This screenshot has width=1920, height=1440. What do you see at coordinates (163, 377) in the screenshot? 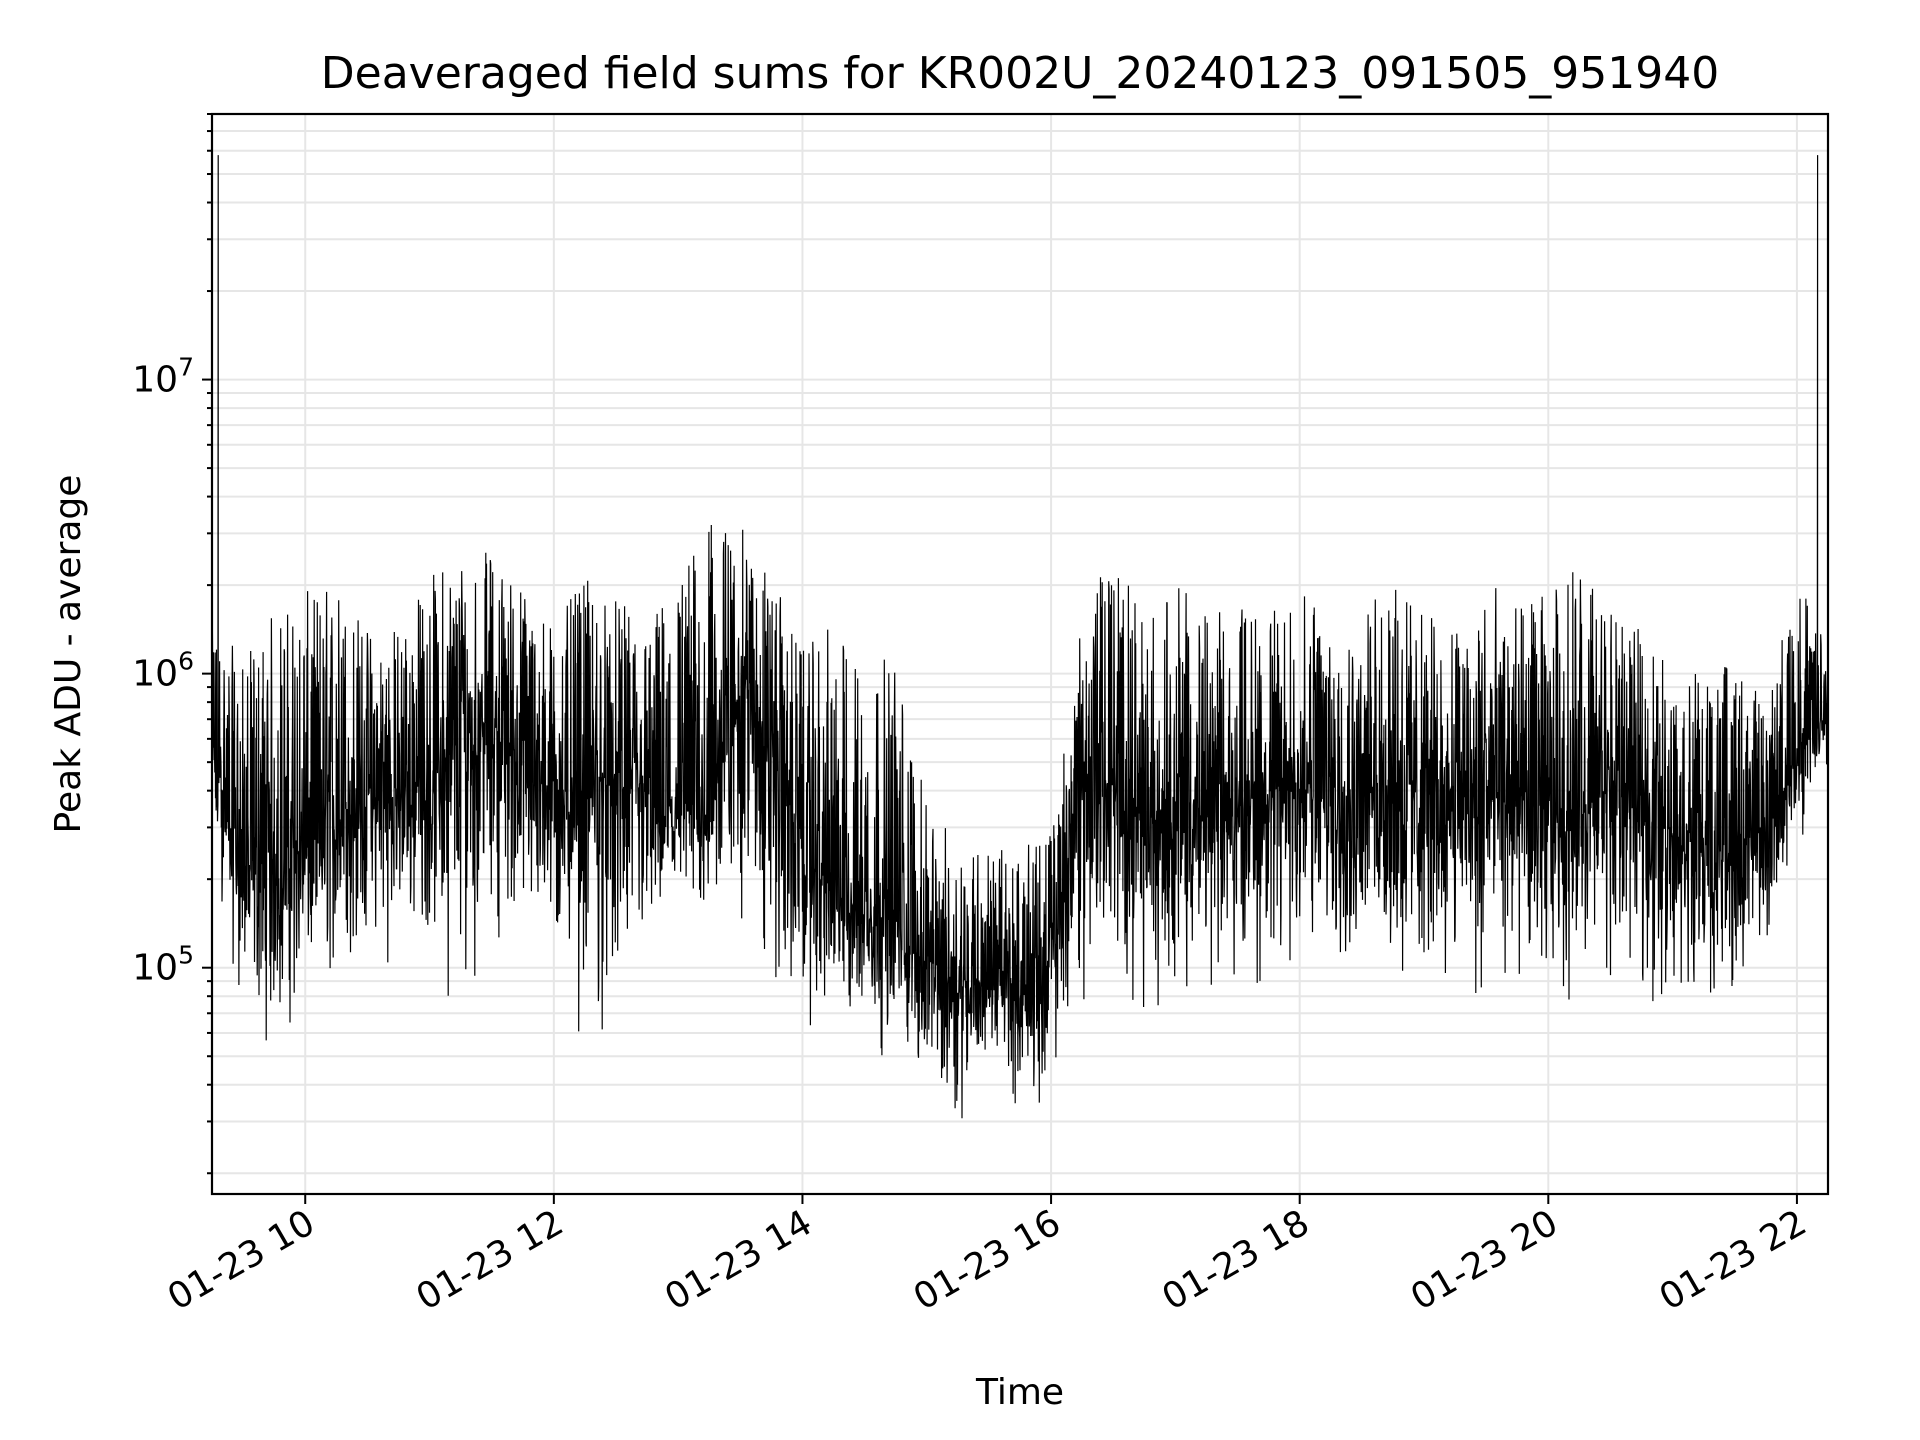
I see `y-tick-label: 10⁷` at bounding box center [163, 377].